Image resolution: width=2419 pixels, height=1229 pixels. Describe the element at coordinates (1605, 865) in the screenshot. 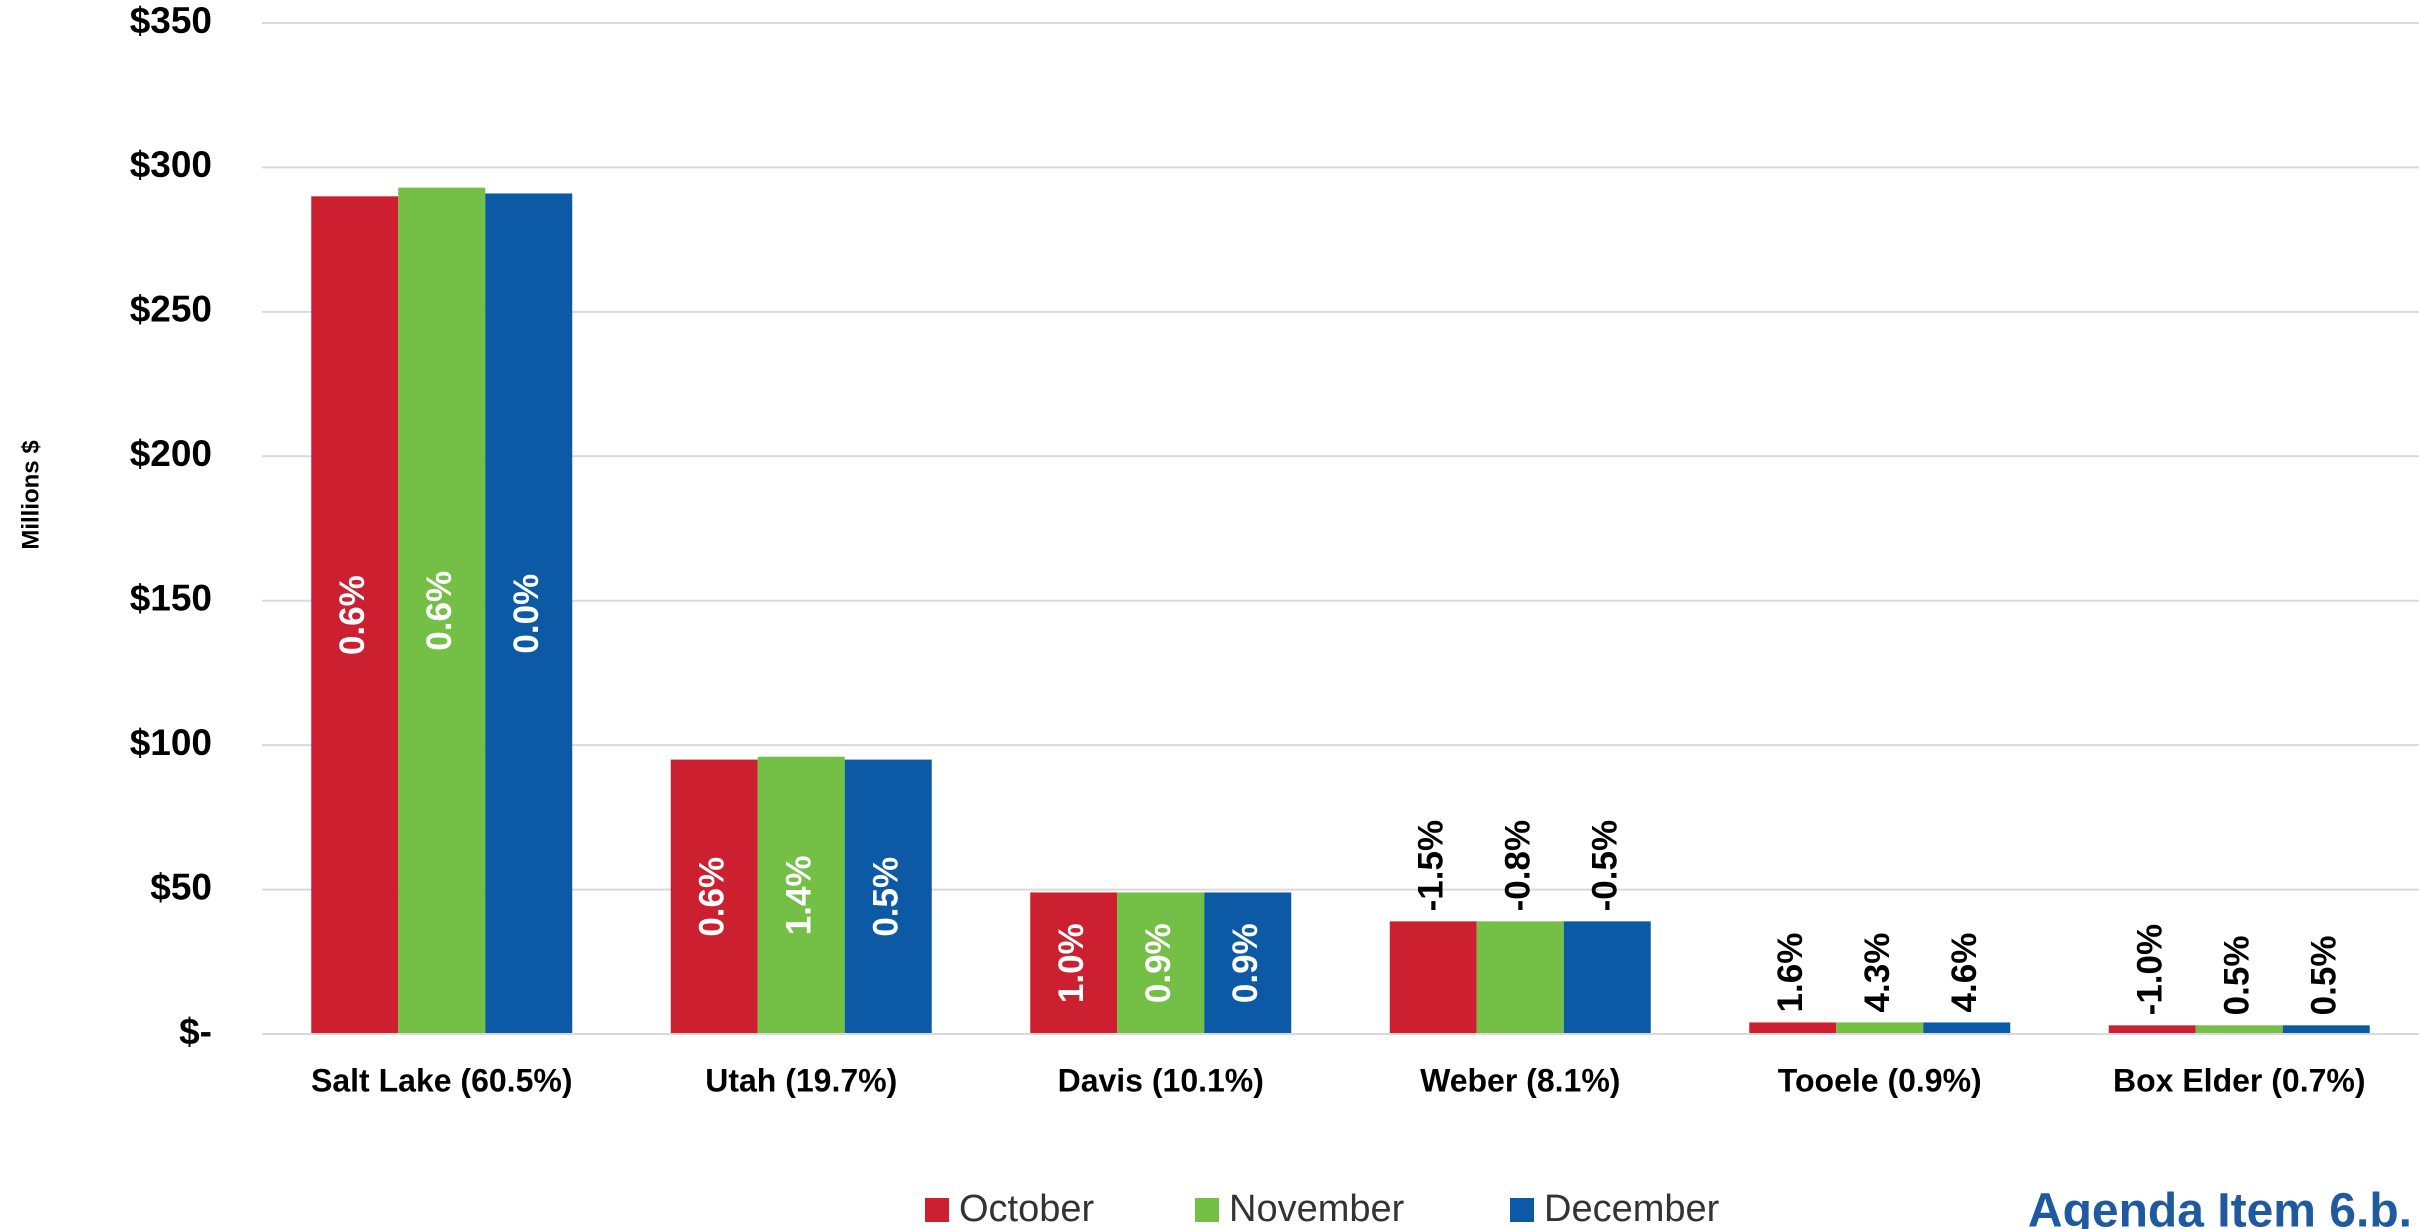

I see `bar-growth-label: -0.5%` at that location.